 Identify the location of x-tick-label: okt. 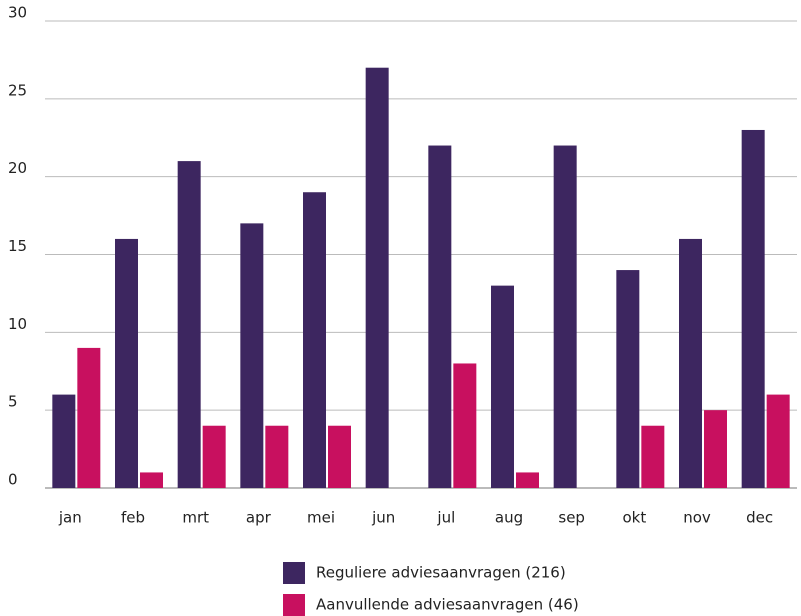
(634, 518).